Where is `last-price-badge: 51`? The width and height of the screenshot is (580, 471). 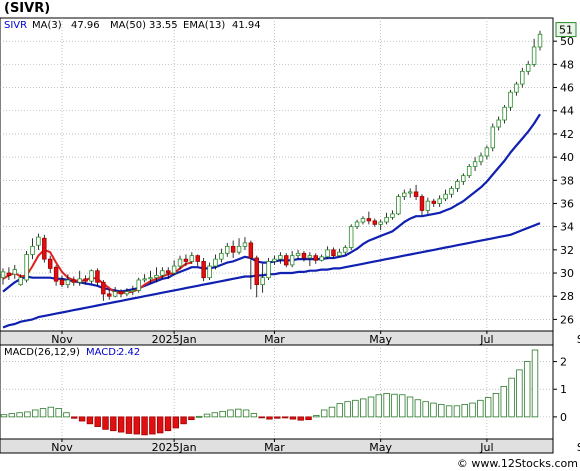
last-price-badge: 51 is located at coordinates (566, 30).